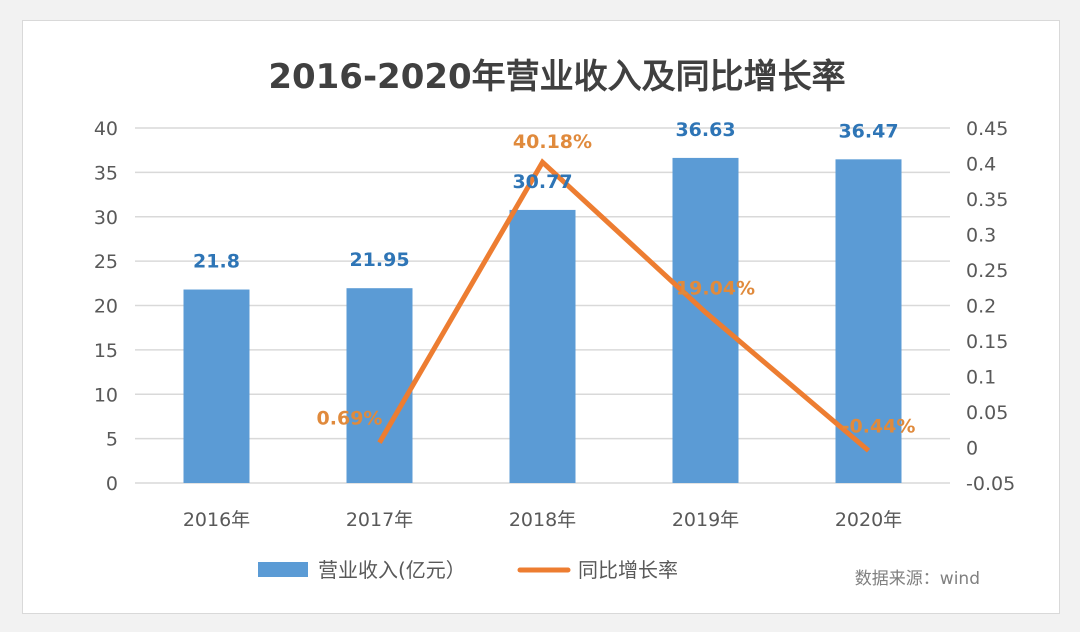 This screenshot has height=632, width=1080. What do you see at coordinates (981, 378) in the screenshot?
I see `right-tick-label: 0.1` at bounding box center [981, 378].